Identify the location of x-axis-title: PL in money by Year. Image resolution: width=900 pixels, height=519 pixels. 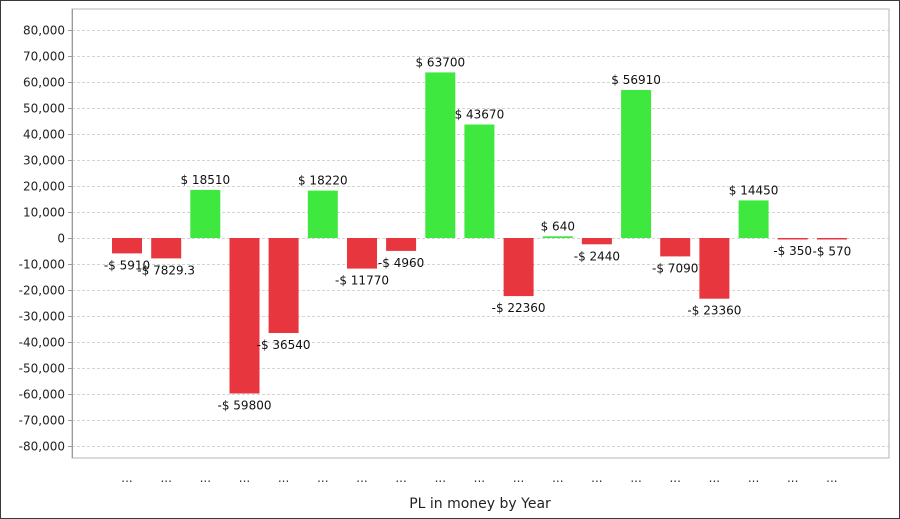
(480, 504).